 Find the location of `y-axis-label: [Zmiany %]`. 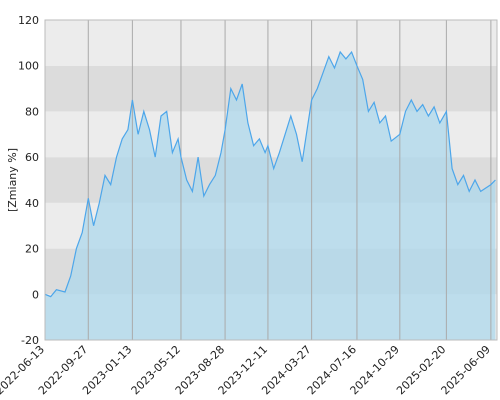

y-axis-label: [Zmiany %] is located at coordinates (12, 180).